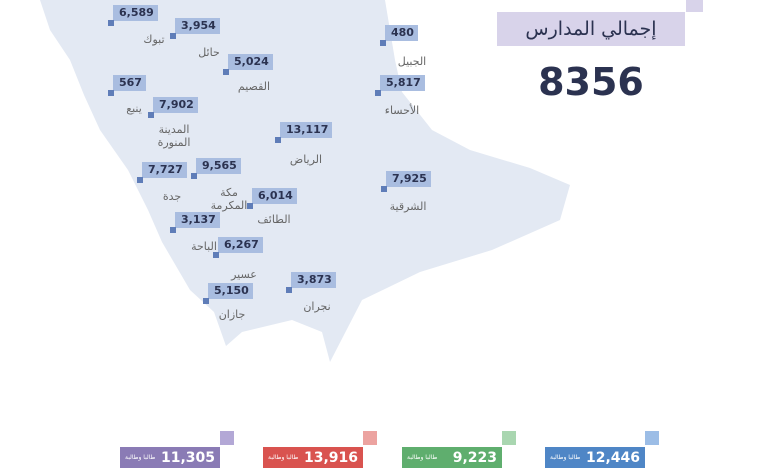  Describe the element at coordinates (172, 196) in the screenshot. I see `region-name: جدة` at that location.